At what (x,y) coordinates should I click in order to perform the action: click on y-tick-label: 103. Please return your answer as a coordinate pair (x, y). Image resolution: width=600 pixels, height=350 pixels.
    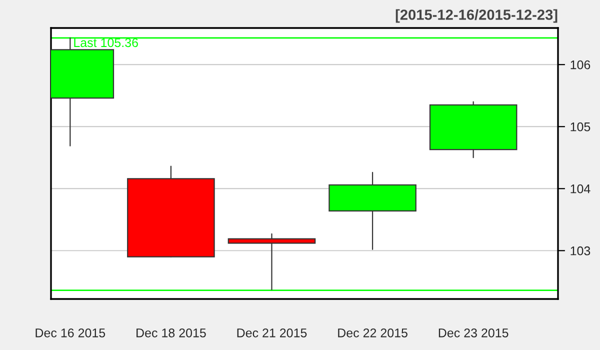
    Looking at the image, I should click on (580, 251).